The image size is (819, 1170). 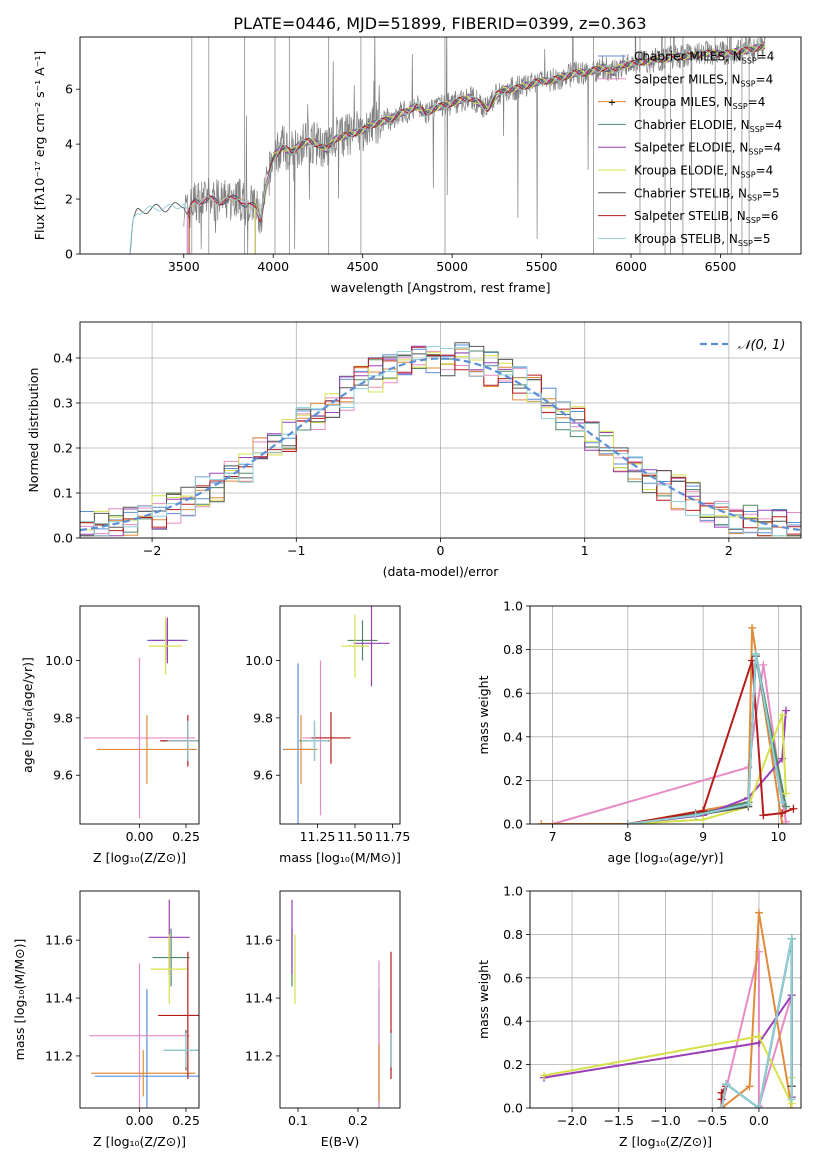 What do you see at coordinates (703, 80) in the screenshot?
I see `legend-label-2: Salpeter MILES, NSSP=4` at bounding box center [703, 80].